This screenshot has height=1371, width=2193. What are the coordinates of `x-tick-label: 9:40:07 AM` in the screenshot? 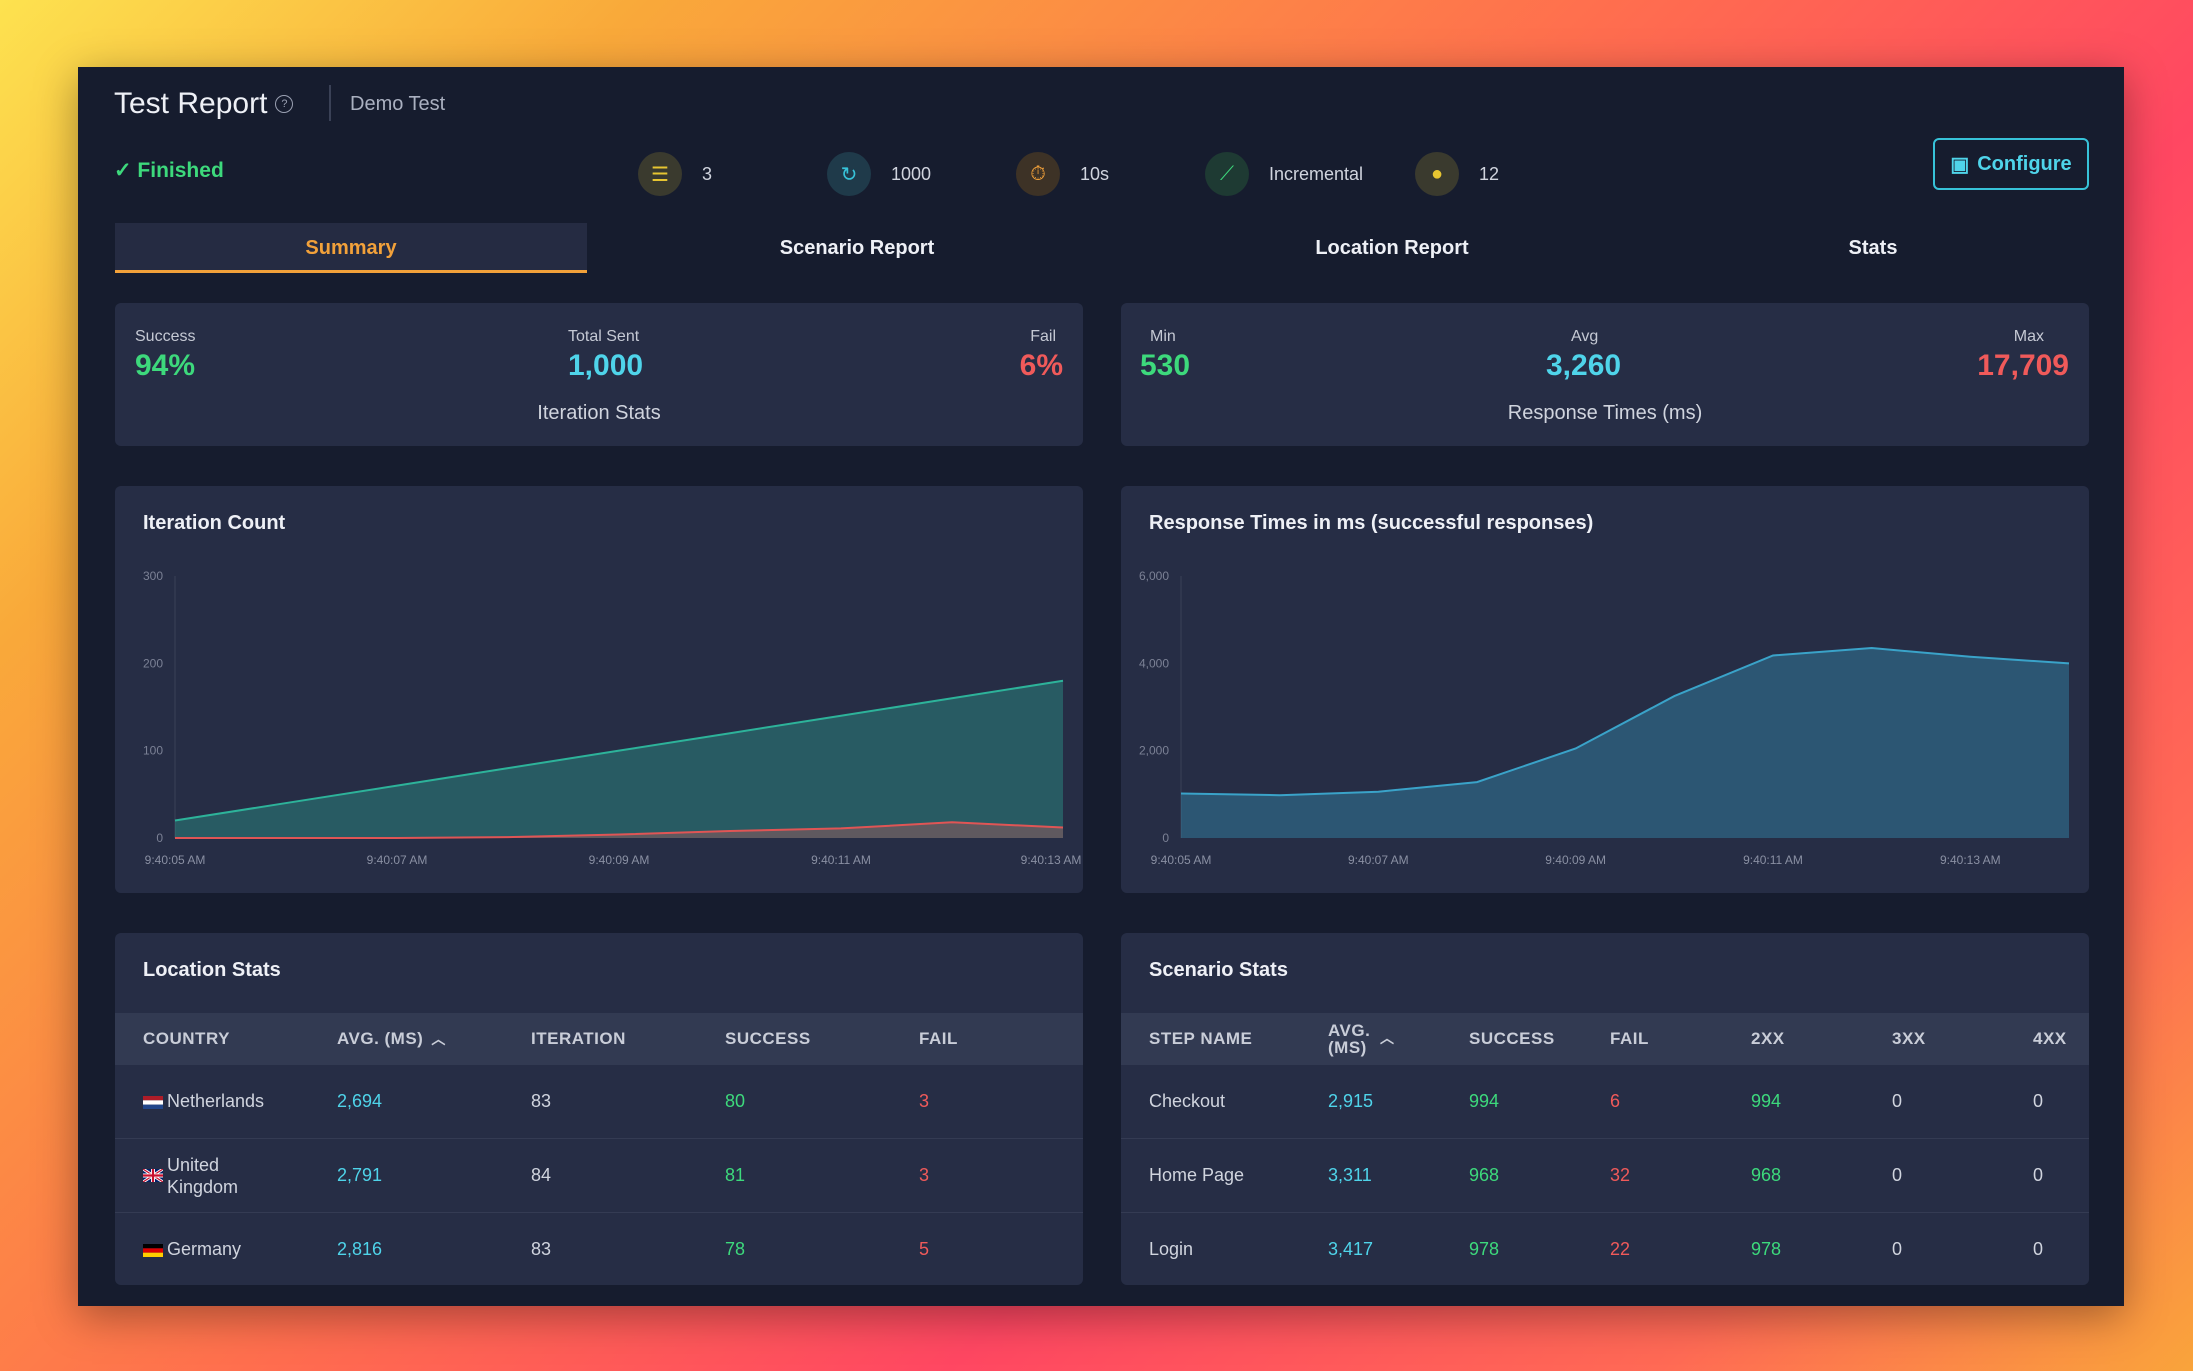 It's located at (397, 860).